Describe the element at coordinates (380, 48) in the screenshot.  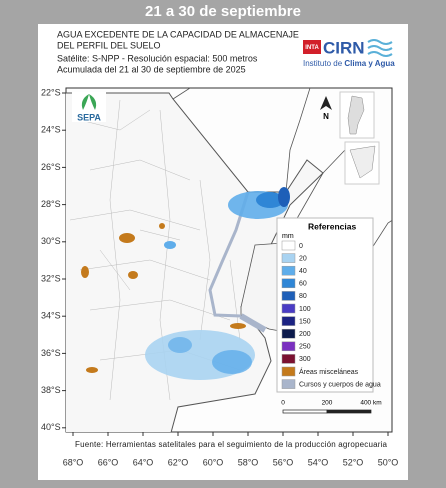
I see `wave-icon` at that location.